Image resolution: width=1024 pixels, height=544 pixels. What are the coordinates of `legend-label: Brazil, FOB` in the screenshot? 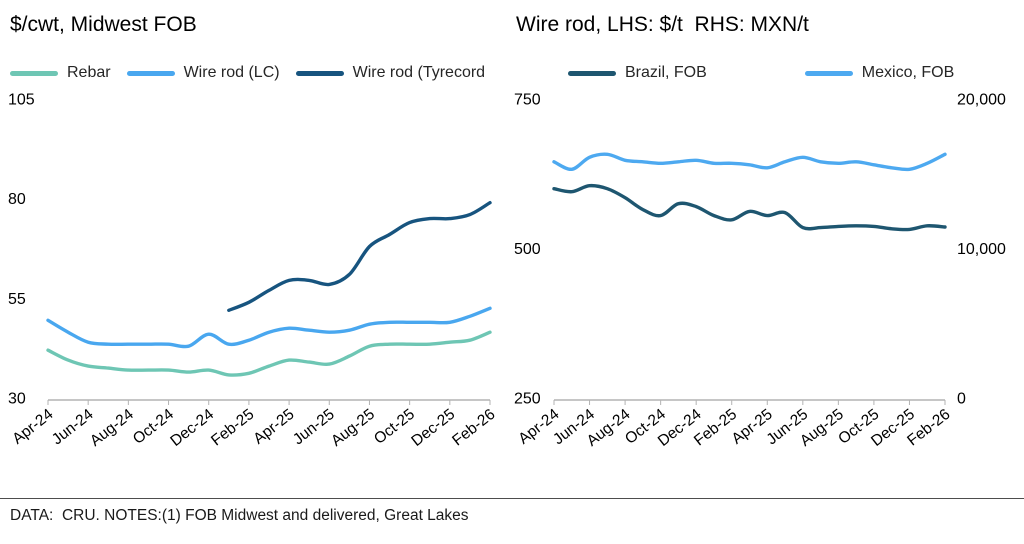 It's located at (666, 72).